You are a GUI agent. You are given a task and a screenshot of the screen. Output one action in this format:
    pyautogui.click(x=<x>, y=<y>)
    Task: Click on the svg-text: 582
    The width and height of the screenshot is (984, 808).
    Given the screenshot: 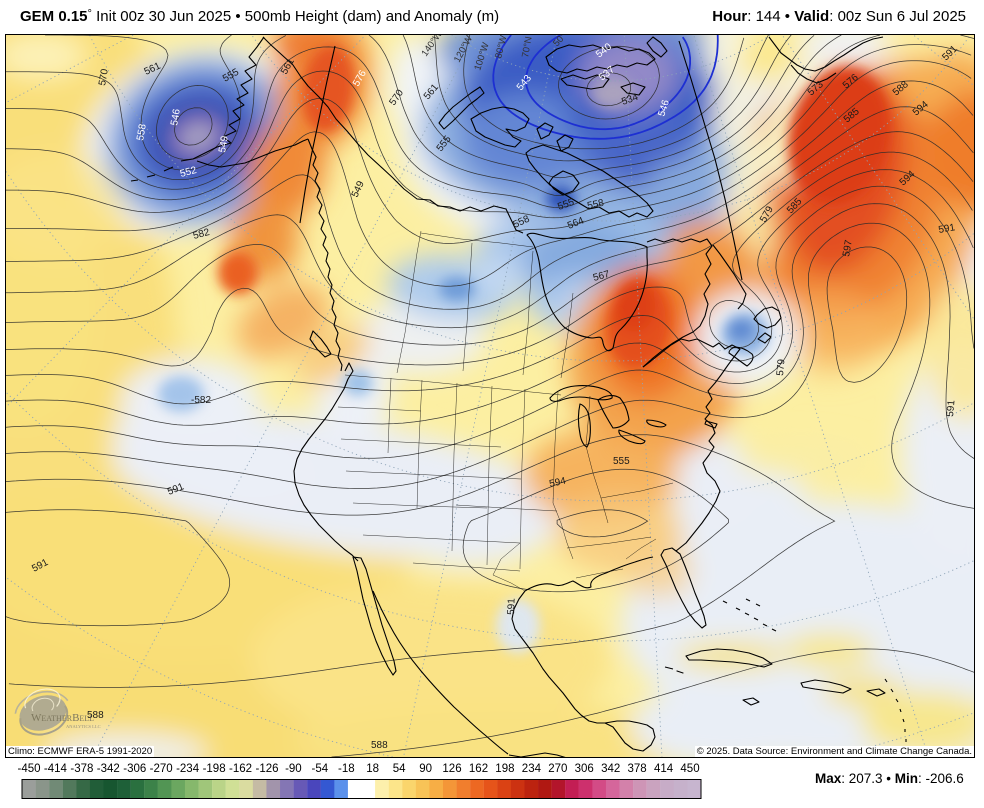 What is the action you would take?
    pyautogui.click(x=201, y=234)
    